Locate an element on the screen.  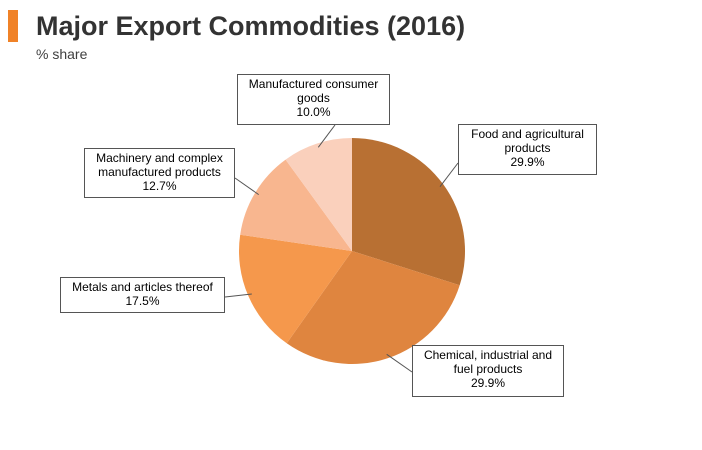
callout-chemical-value: 29.9% is located at coordinates (488, 383).